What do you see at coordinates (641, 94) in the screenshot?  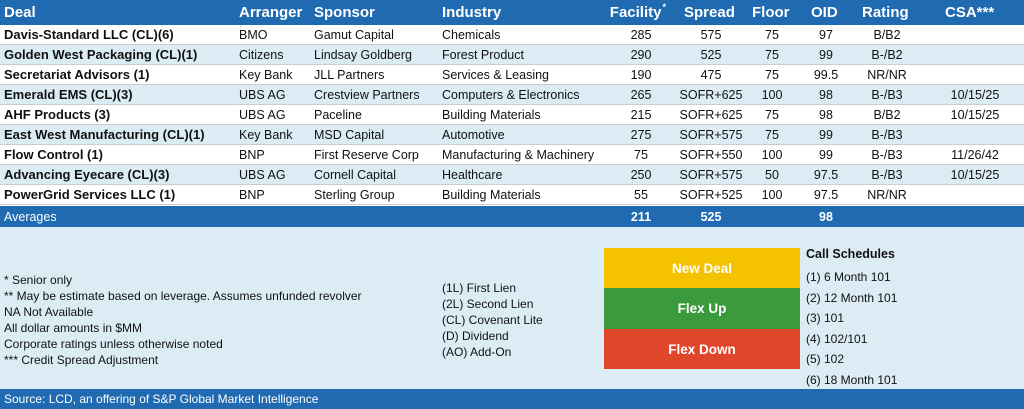 I see `facility-cell: 265` at bounding box center [641, 94].